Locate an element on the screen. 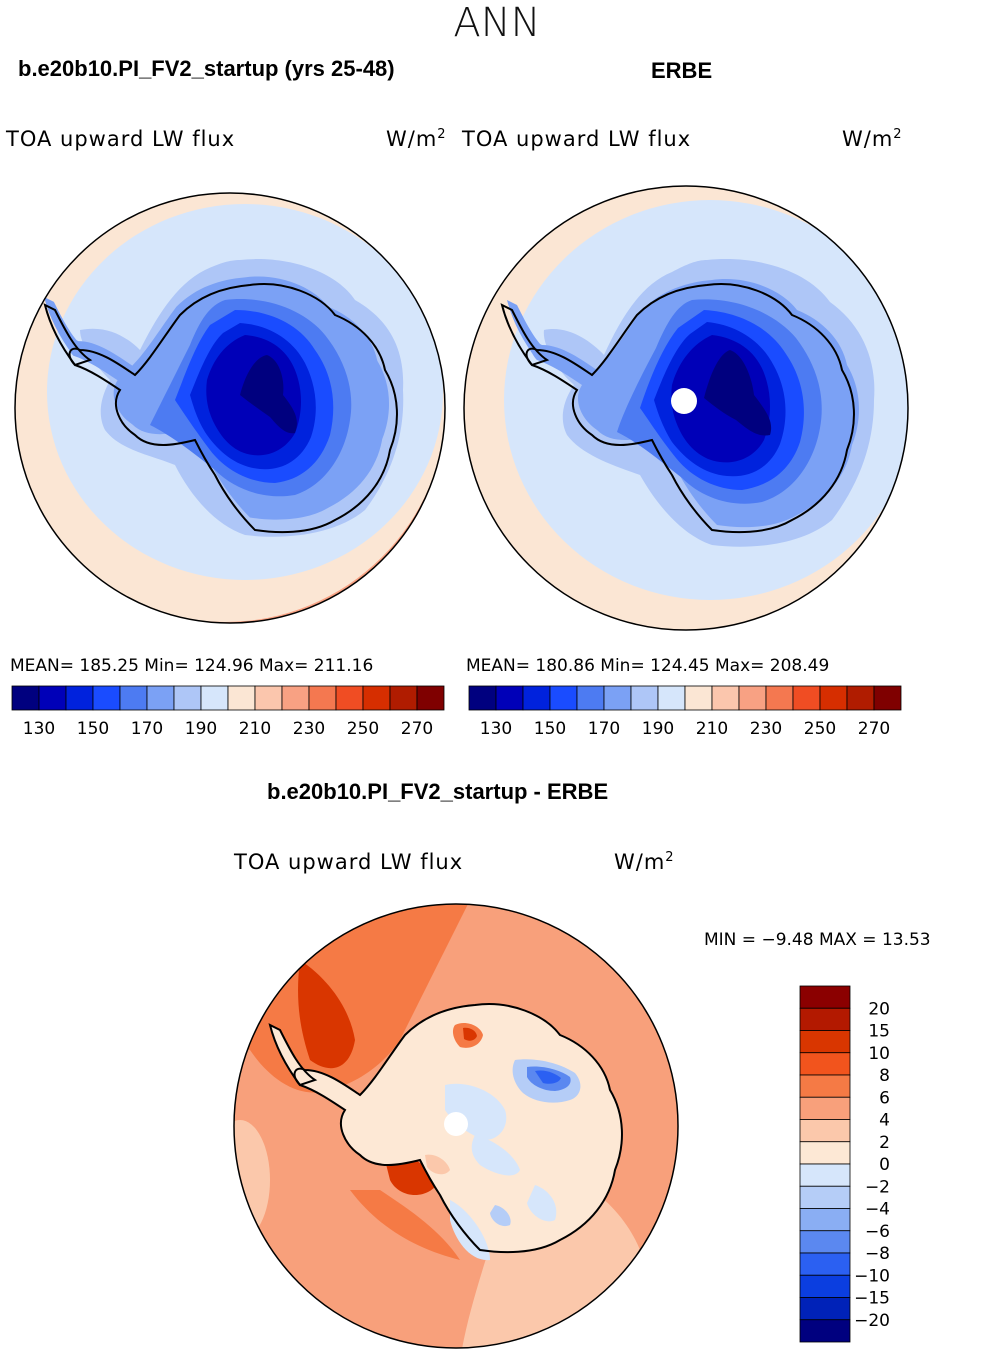 This screenshot has width=994, height=1353. diff-colorbar-tick-label: −15 is located at coordinates (872, 1299).